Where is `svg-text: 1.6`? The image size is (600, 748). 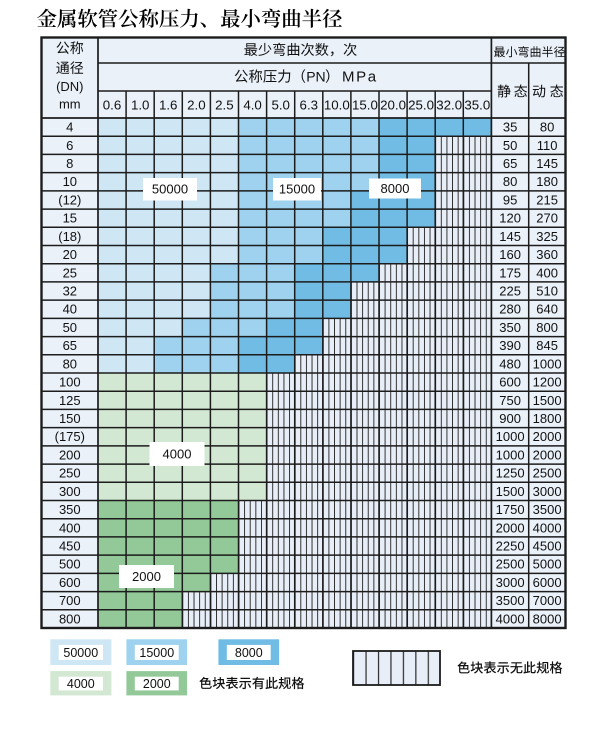 svg-text: 1.6 is located at coordinates (168, 105).